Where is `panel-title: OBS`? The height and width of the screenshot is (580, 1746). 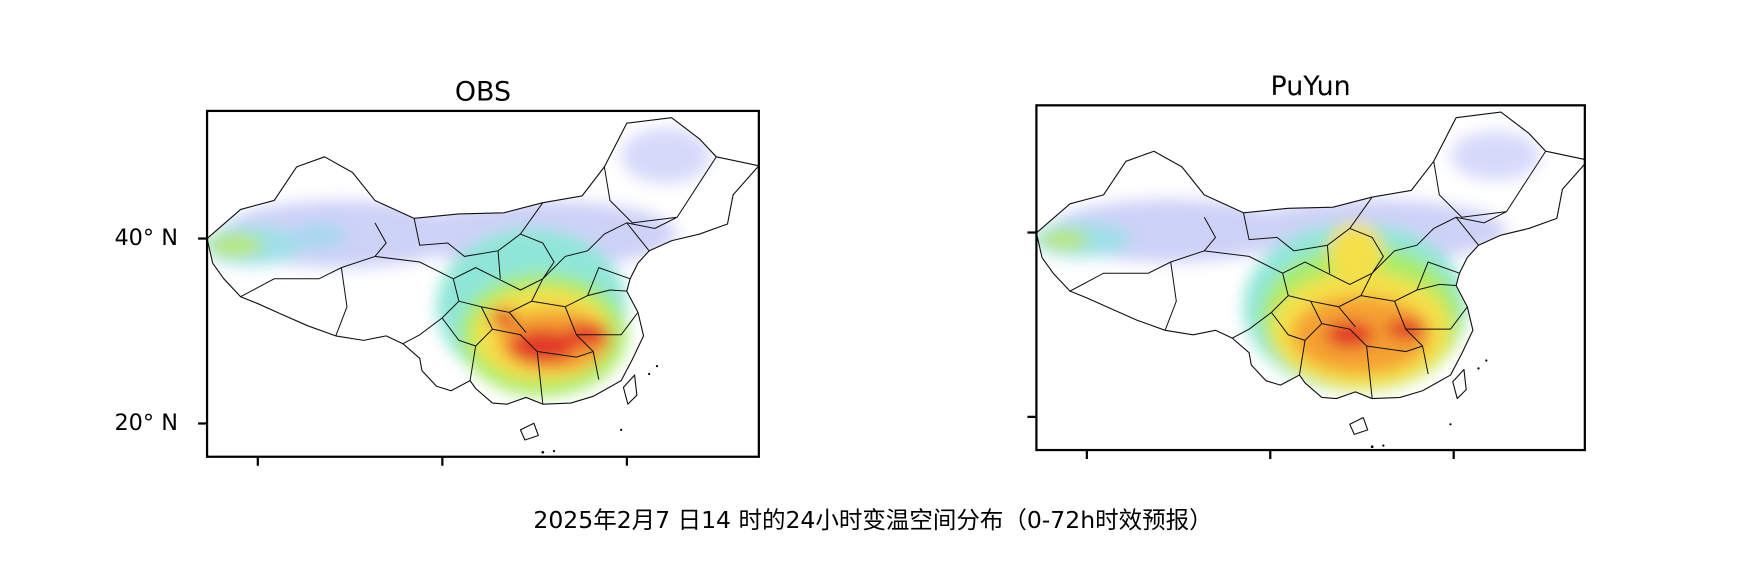
panel-title: OBS is located at coordinates (483, 92).